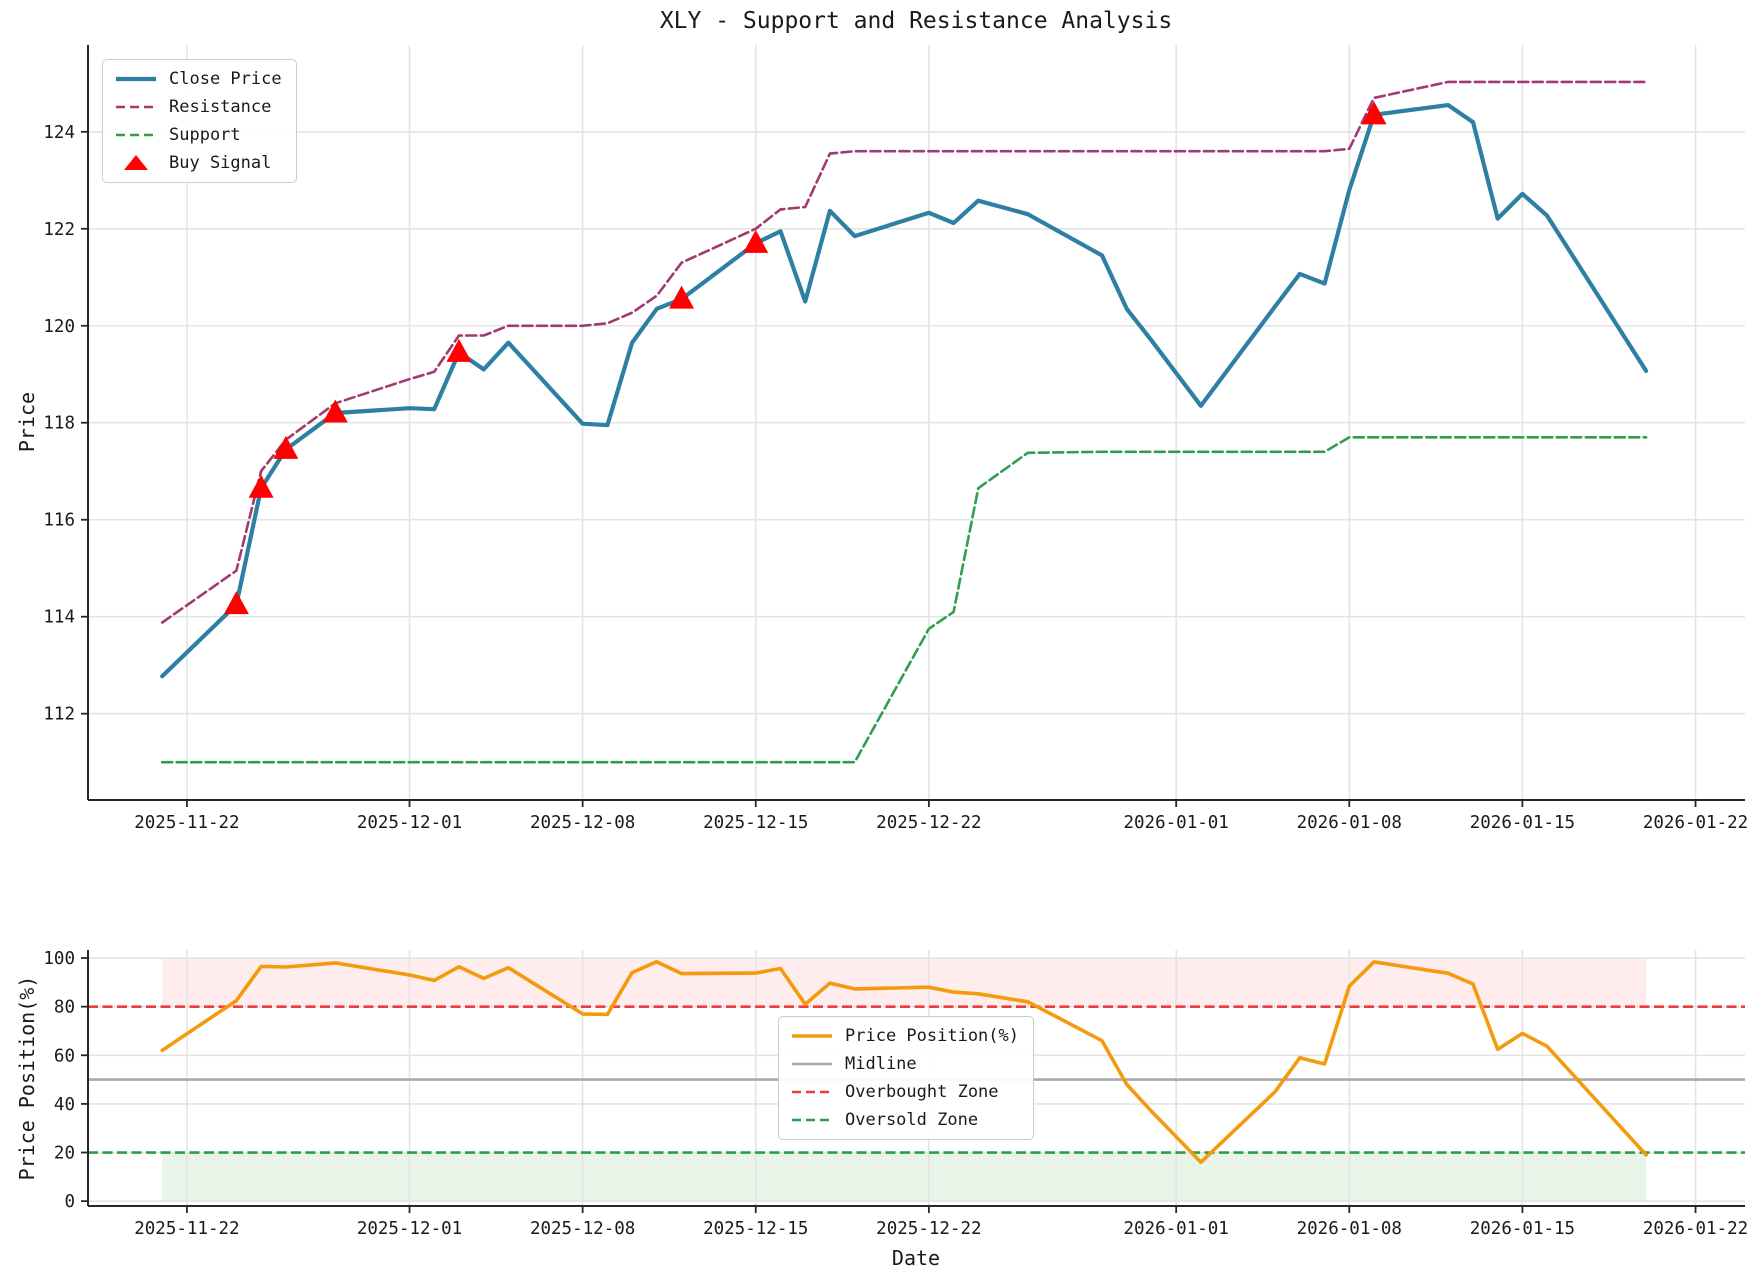 Image resolution: width=1761 pixels, height=1280 pixels. I want to click on y-tick-label: 20, so click(64, 1154).